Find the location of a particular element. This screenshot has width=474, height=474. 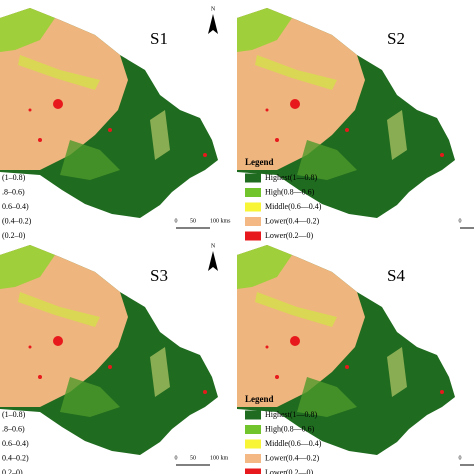

panel-label: S3 is located at coordinates (159, 275).